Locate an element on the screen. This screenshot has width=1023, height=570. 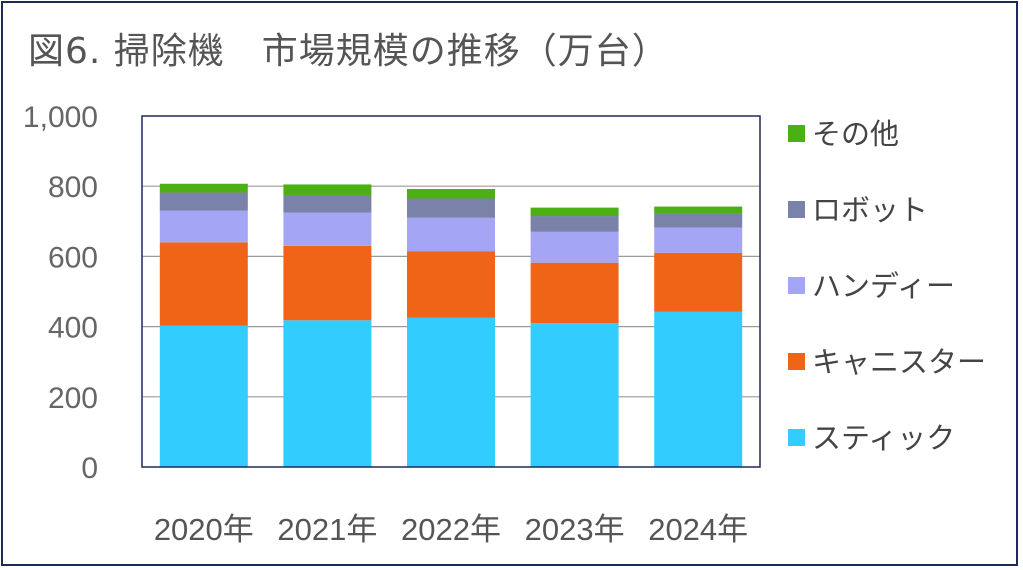
x-tick-label: 2021年 is located at coordinates (327, 529).